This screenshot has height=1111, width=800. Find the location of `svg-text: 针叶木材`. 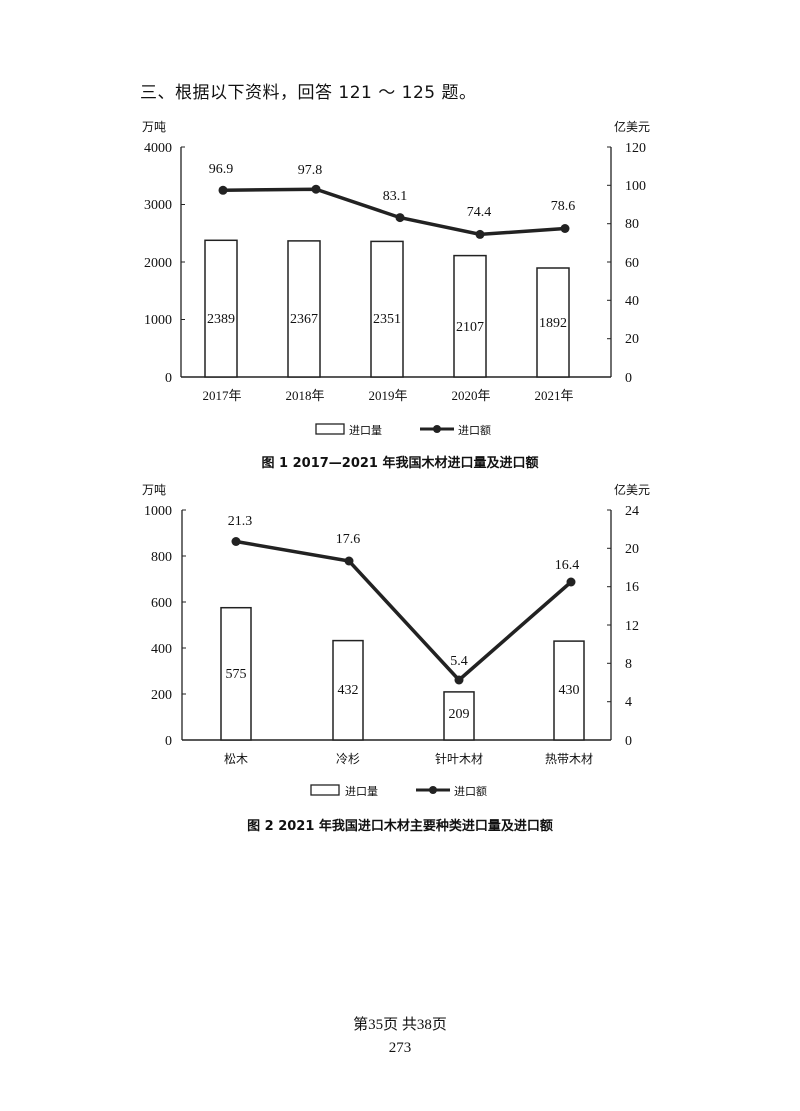

svg-text: 针叶木材 is located at coordinates (459, 758).